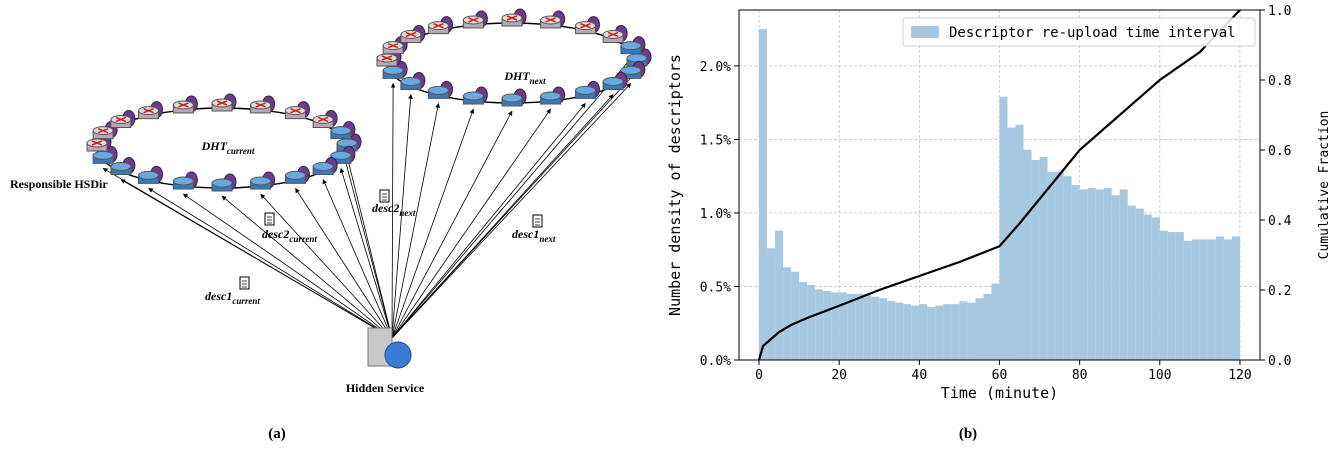 The image size is (1337, 450). What do you see at coordinates (232, 297) in the screenshot?
I see `desc-label: desc1current` at bounding box center [232, 297].